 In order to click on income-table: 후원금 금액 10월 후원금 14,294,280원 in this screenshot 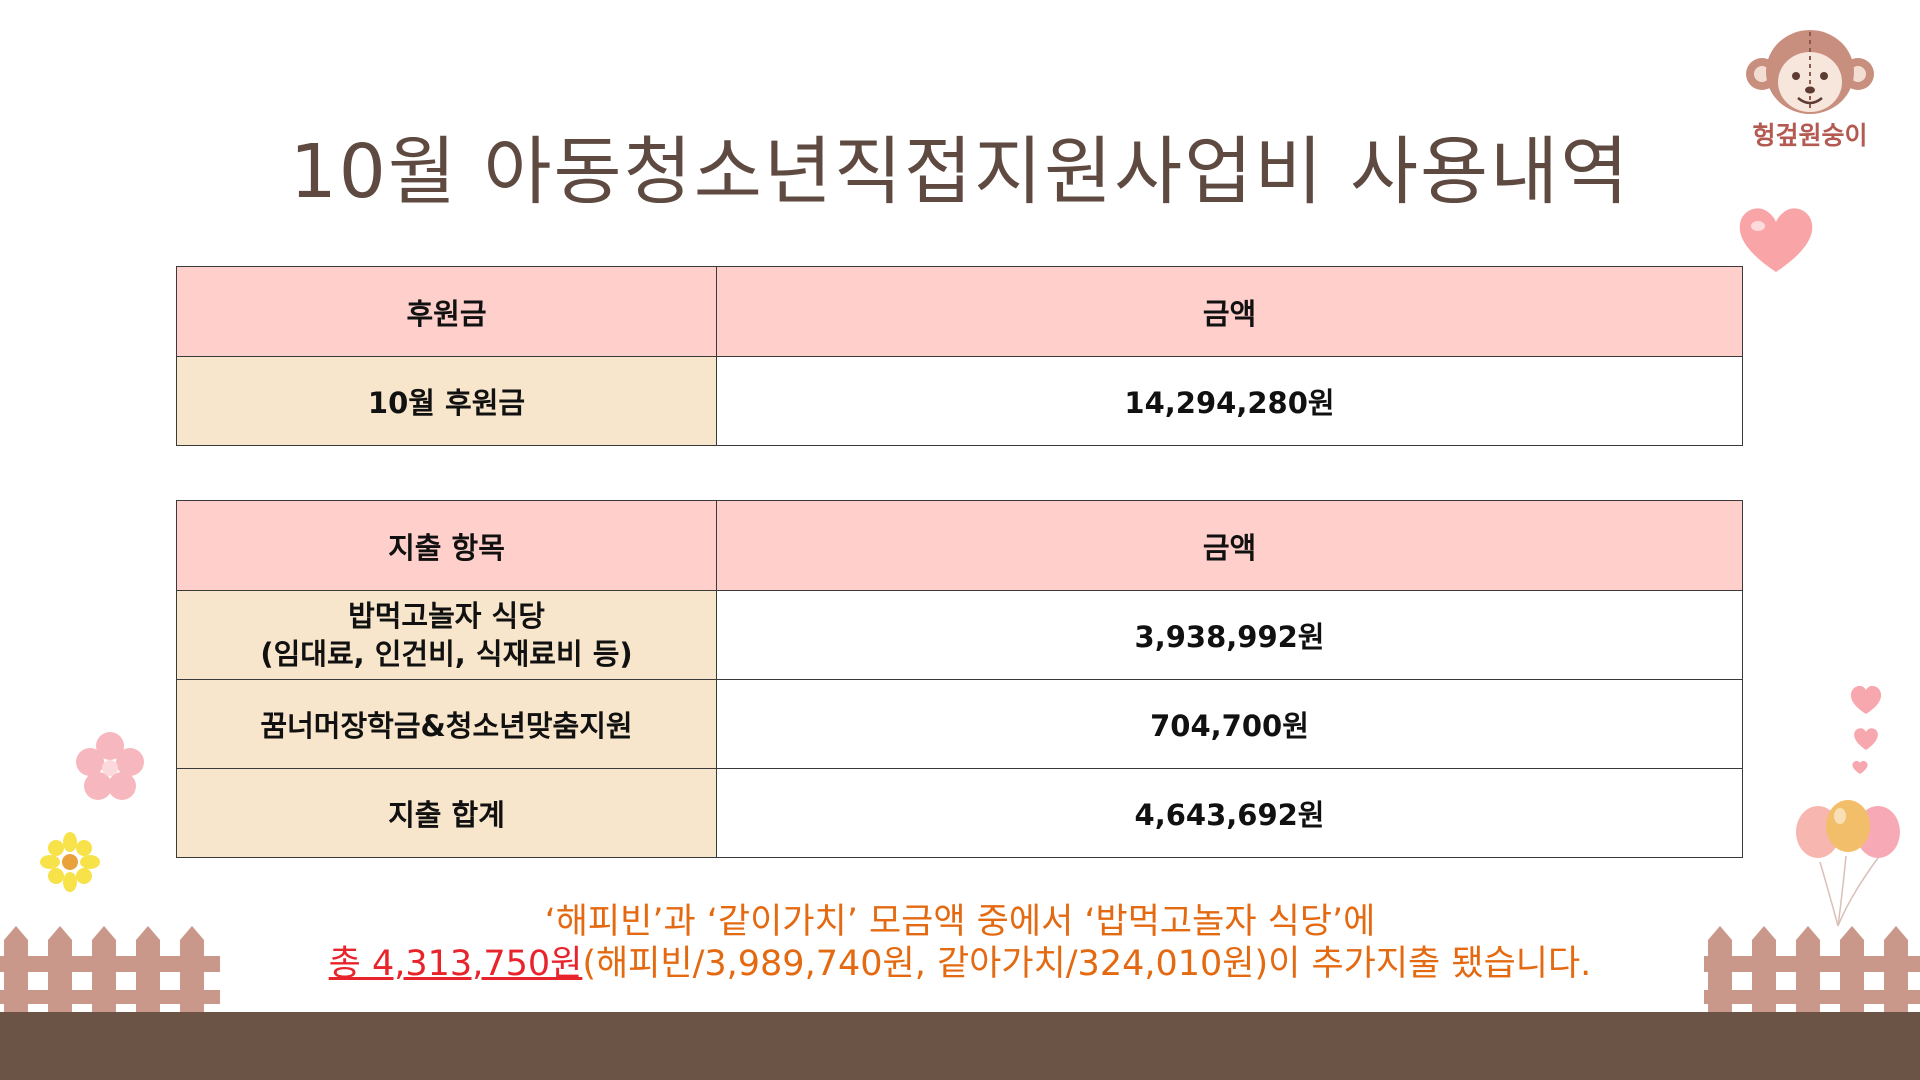, I will do `click(959, 356)`.